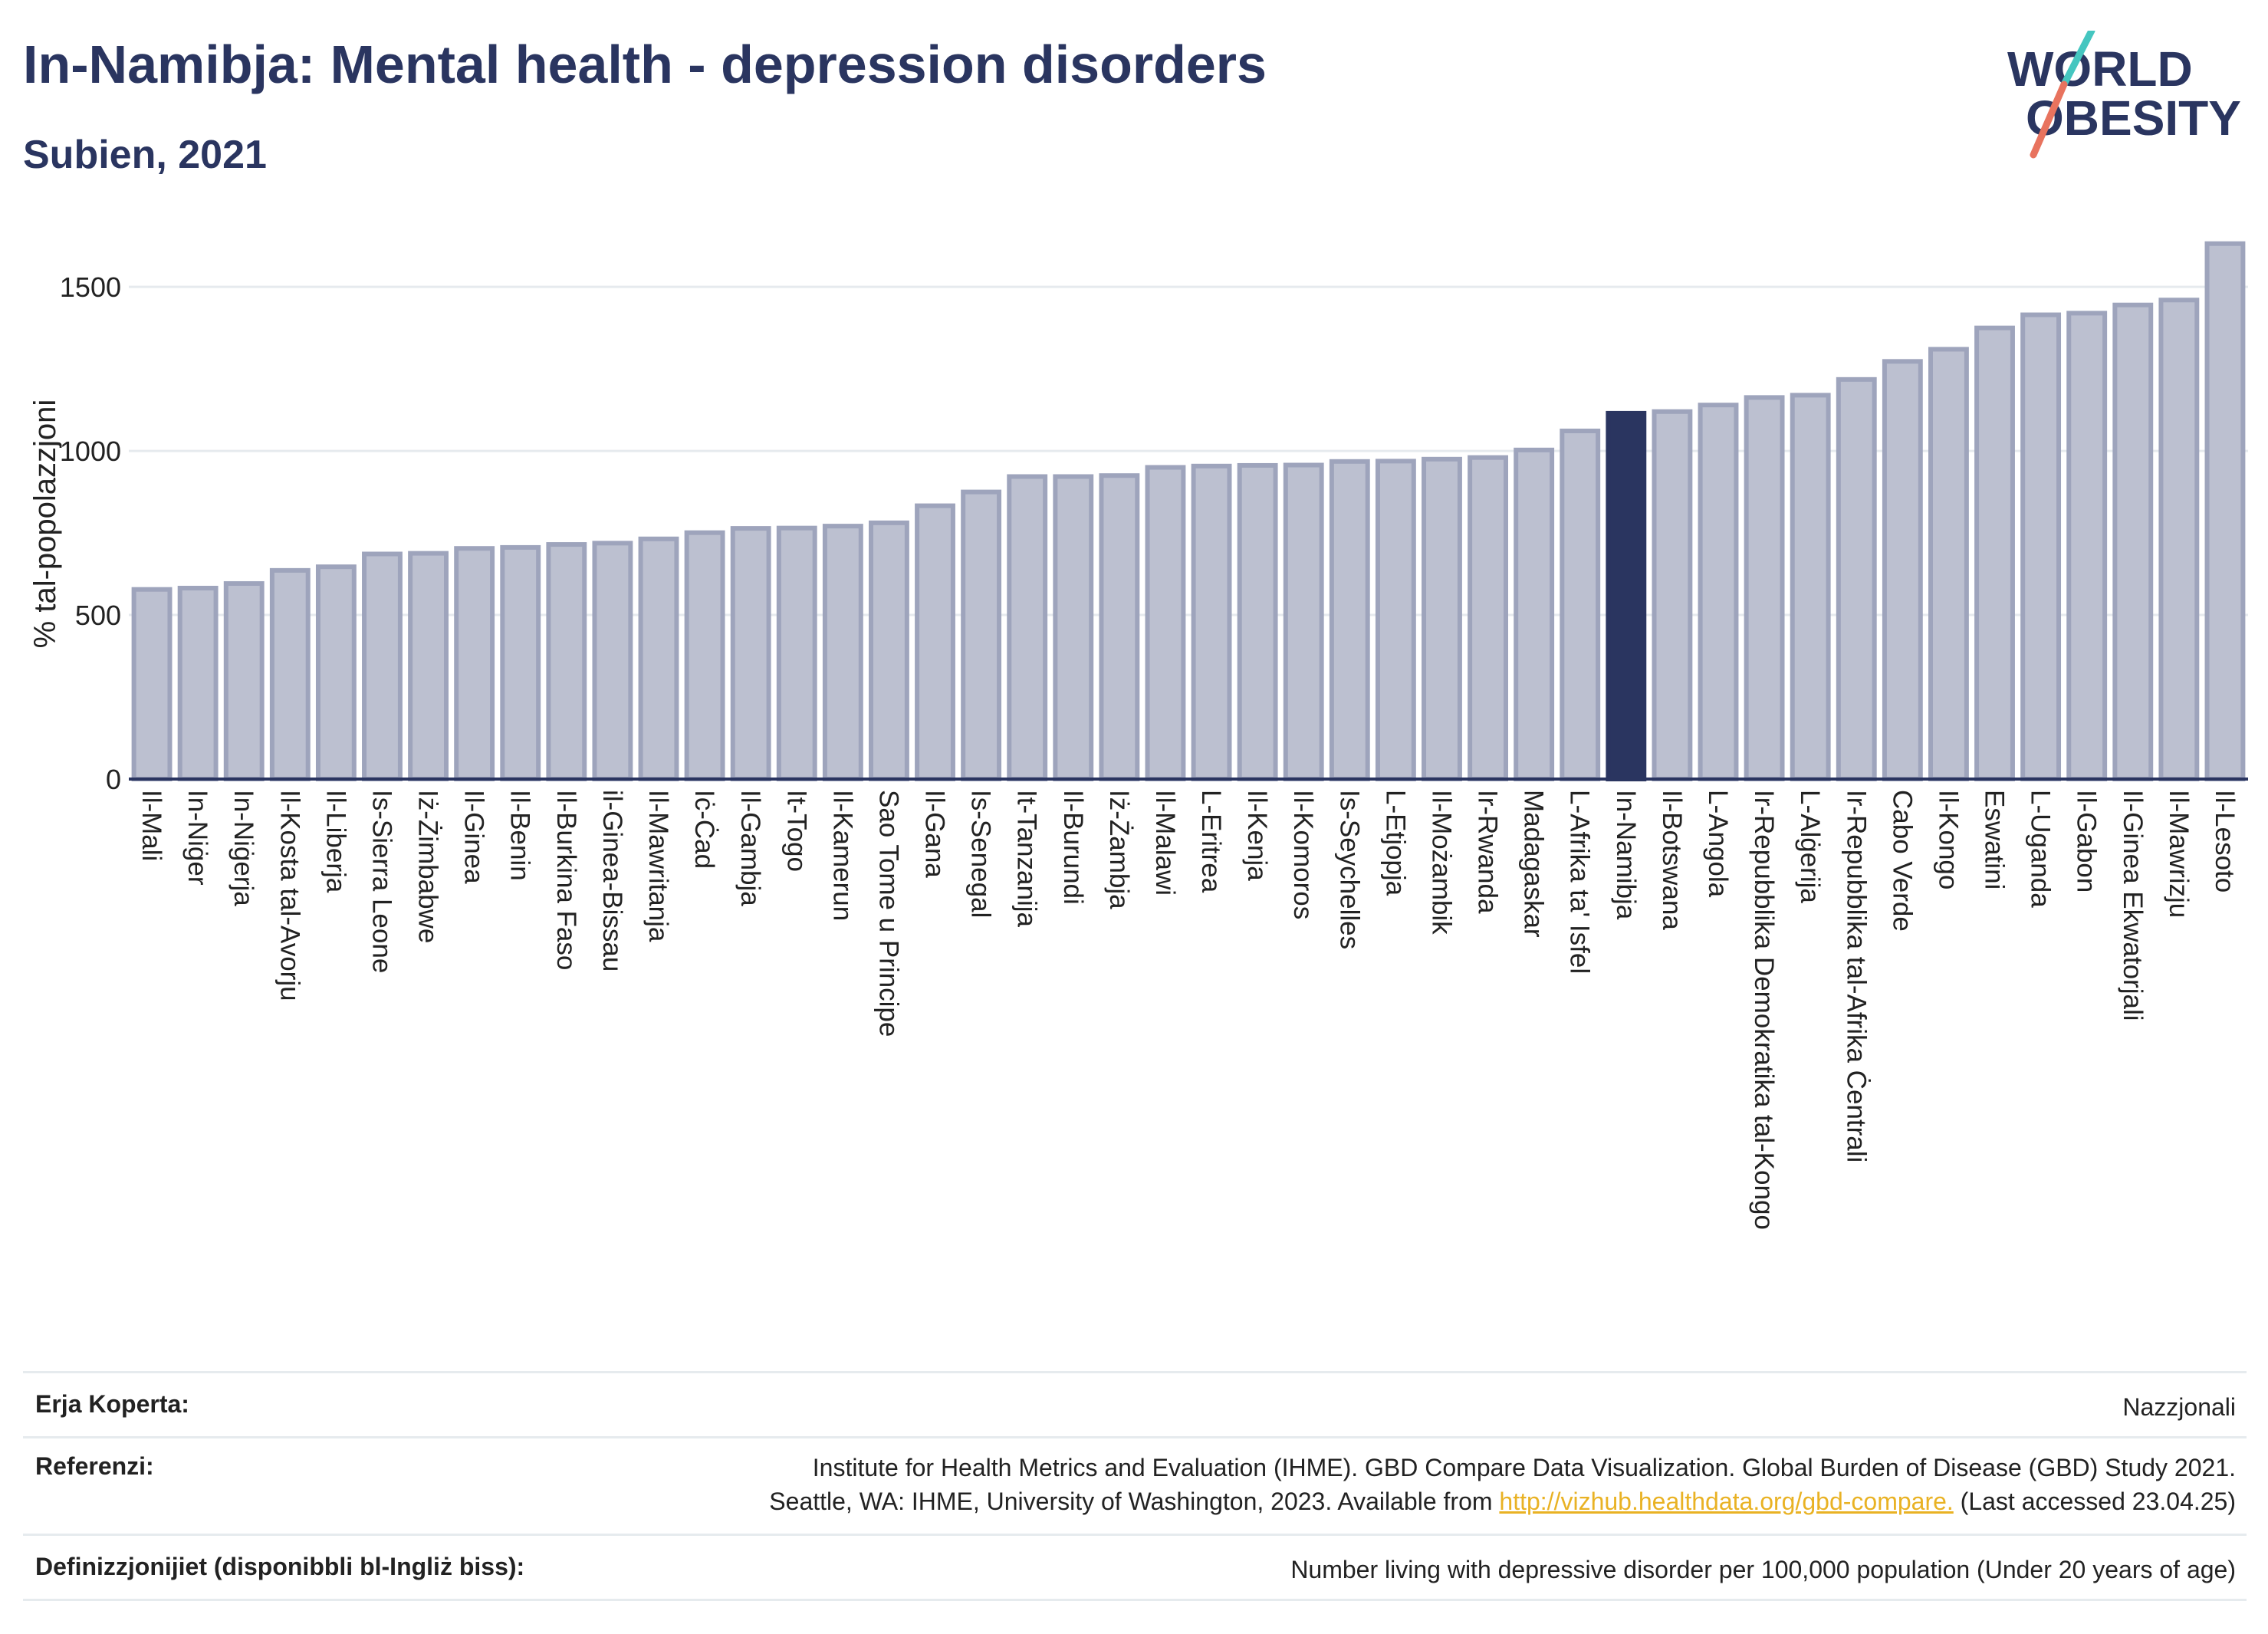 This screenshot has height=1634, width=2268. Describe the element at coordinates (2077, 60) in the screenshot. I see `logo-slash-teal` at that location.